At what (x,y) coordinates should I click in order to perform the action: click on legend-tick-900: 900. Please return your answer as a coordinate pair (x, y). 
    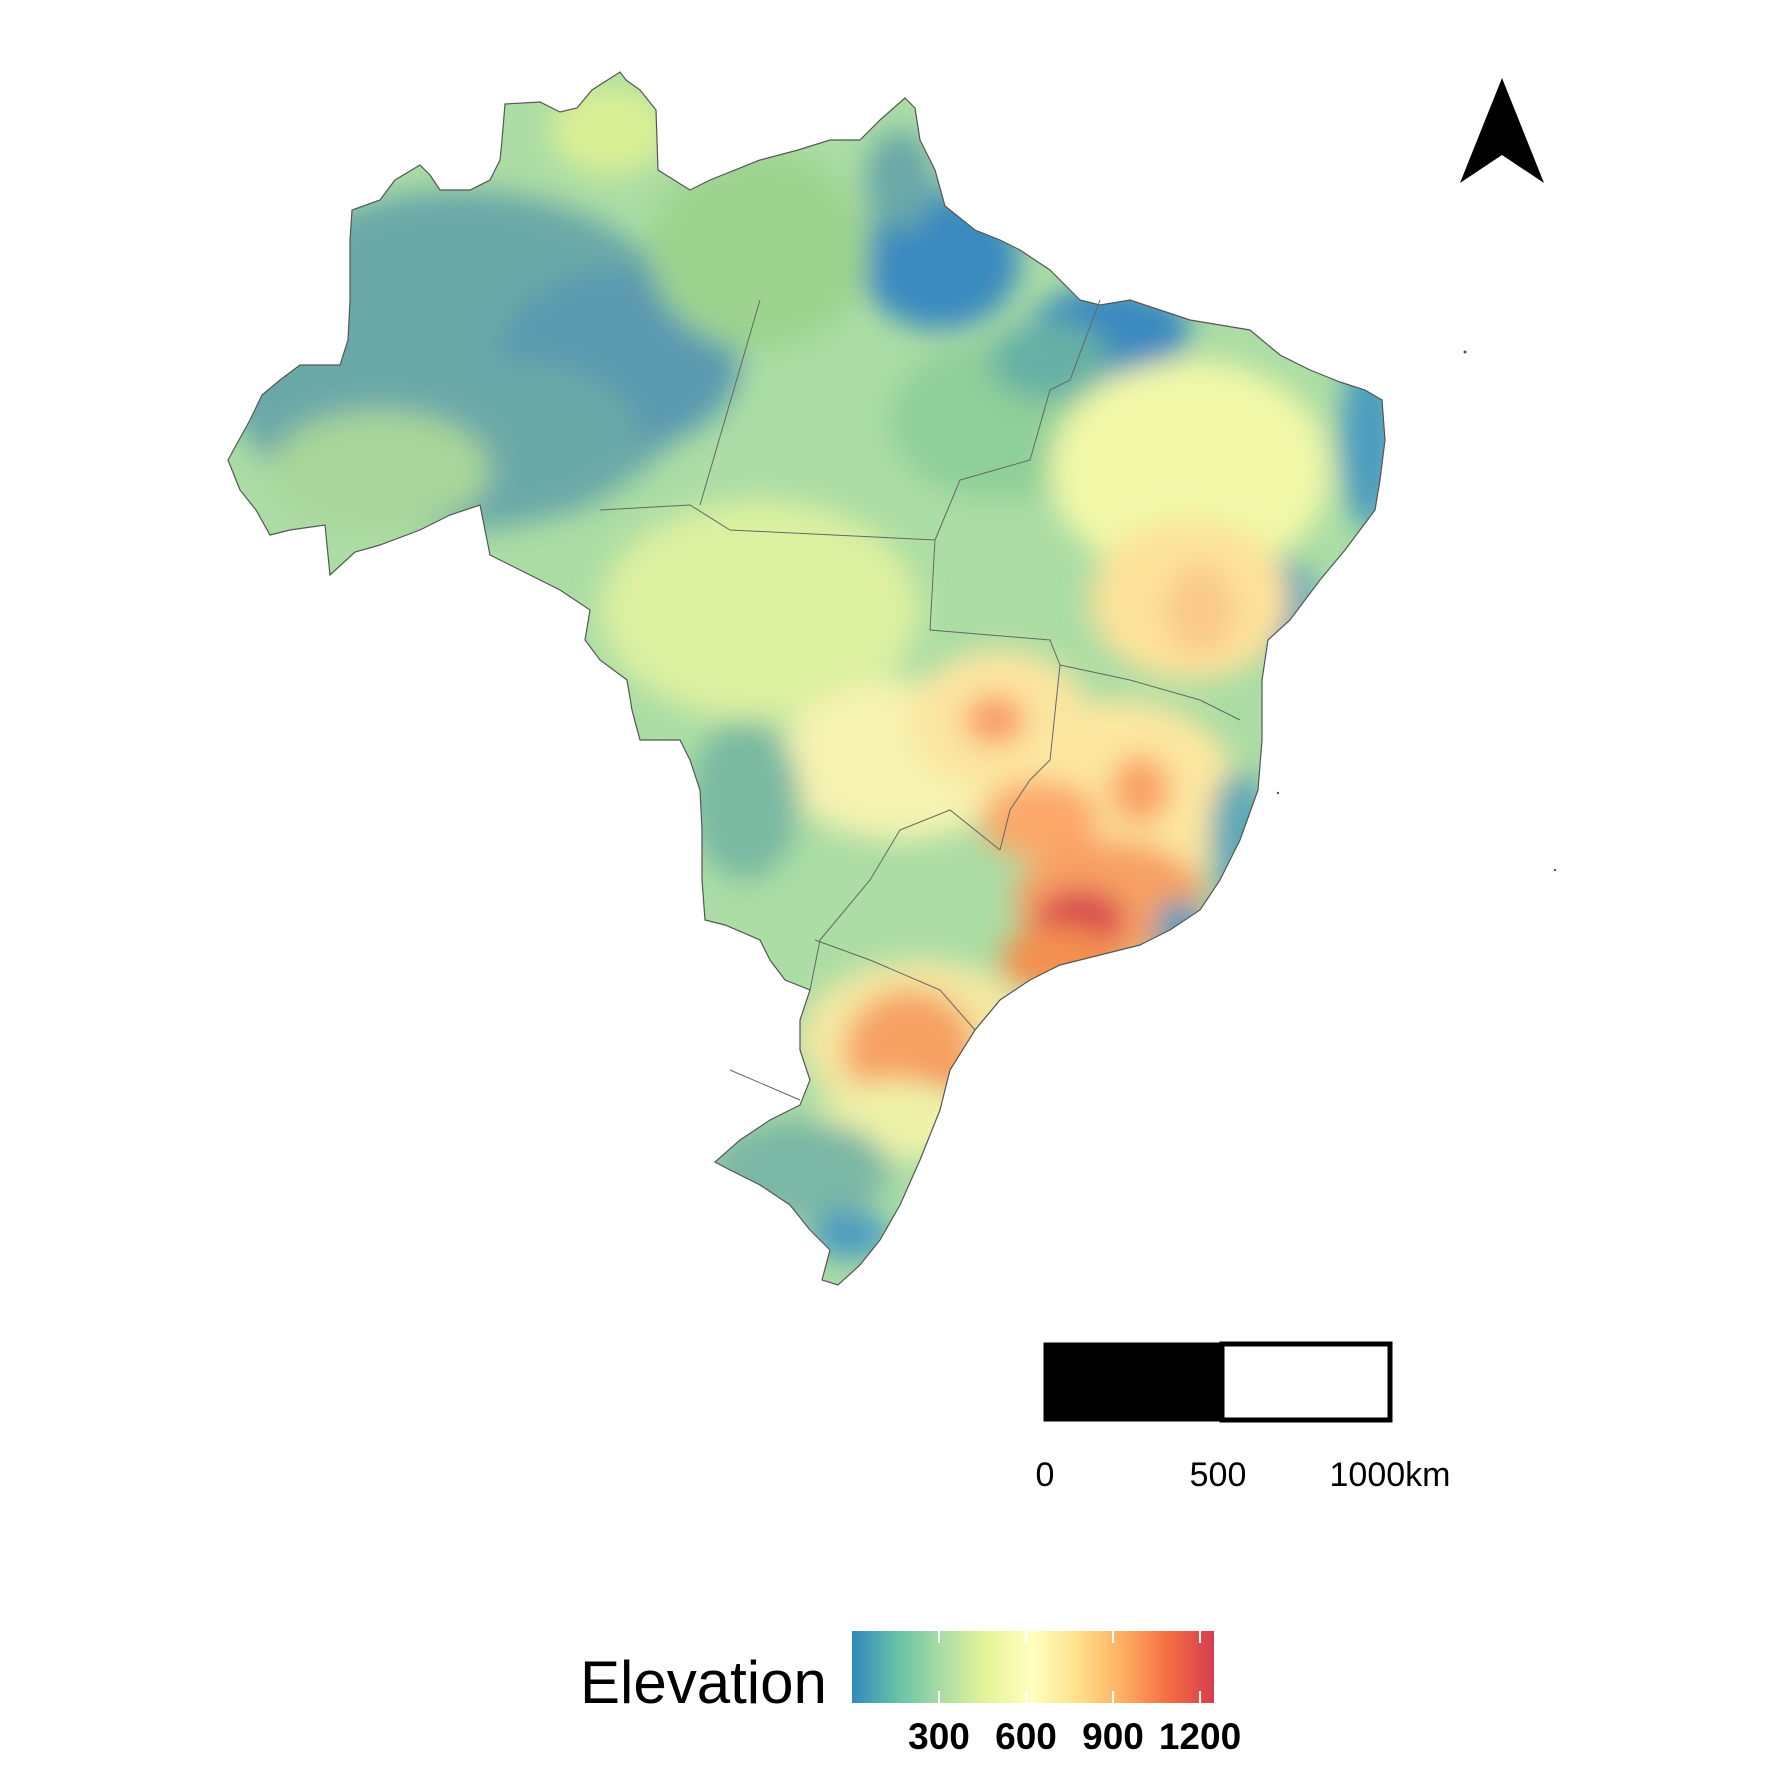
    Looking at the image, I should click on (1113, 1736).